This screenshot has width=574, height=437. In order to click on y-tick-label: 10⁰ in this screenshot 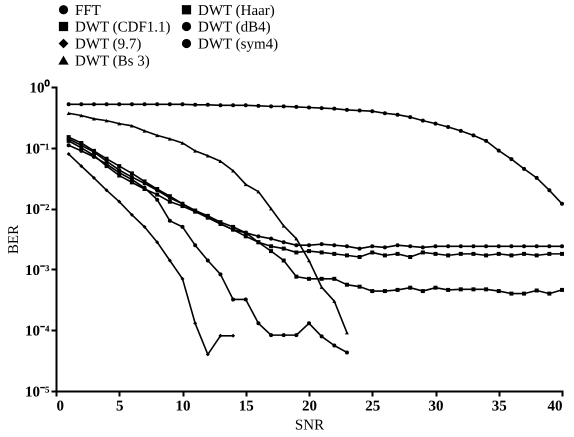, I will do `click(40, 87)`.